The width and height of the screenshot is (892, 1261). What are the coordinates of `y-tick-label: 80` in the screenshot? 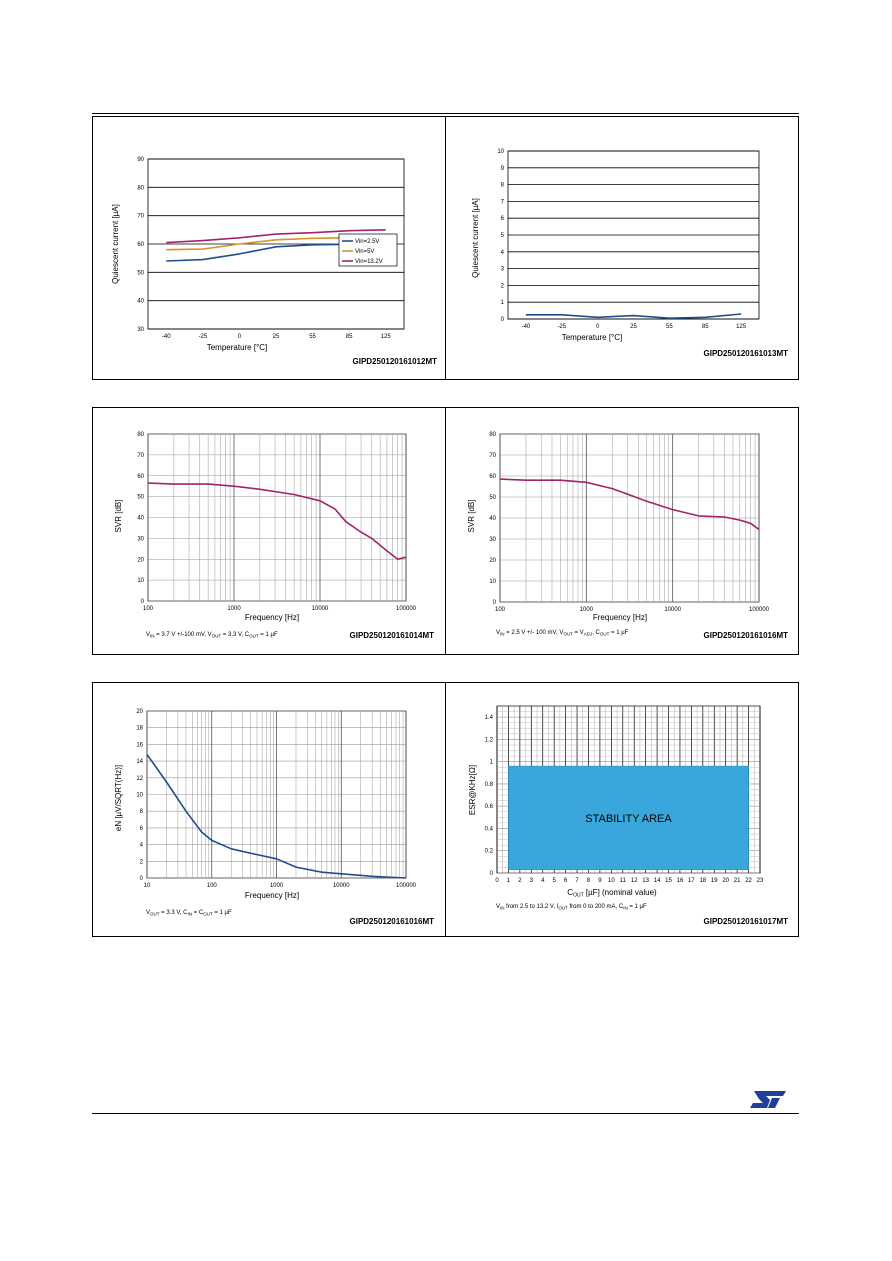 It's located at (492, 435).